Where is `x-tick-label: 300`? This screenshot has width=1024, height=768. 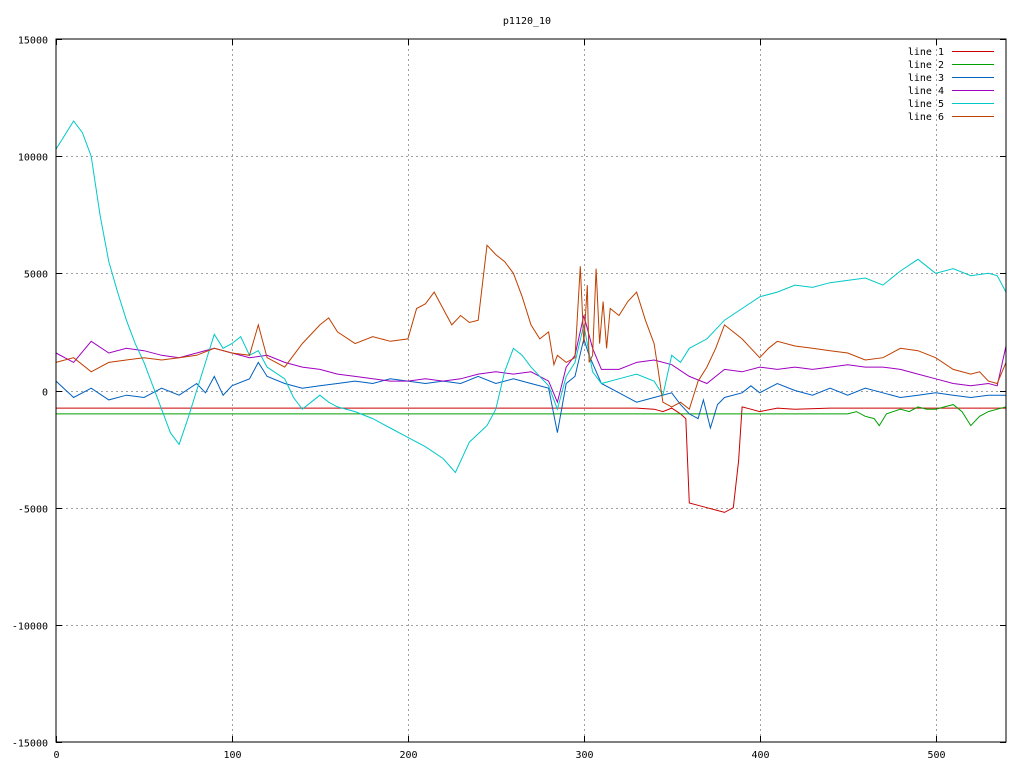 x-tick-label: 300 is located at coordinates (584, 755).